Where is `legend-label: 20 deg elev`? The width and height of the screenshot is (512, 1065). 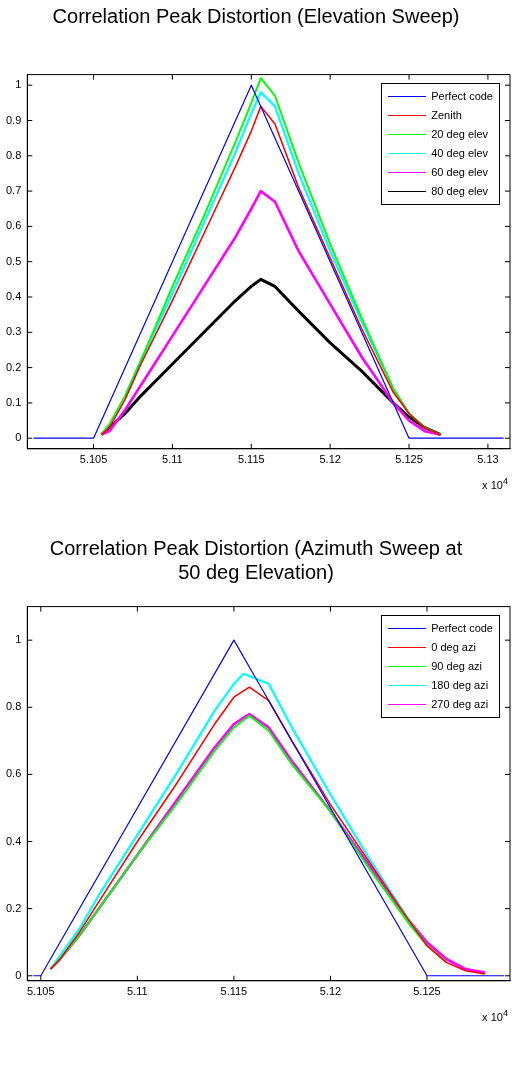
legend-label: 20 deg elev is located at coordinates (460, 134).